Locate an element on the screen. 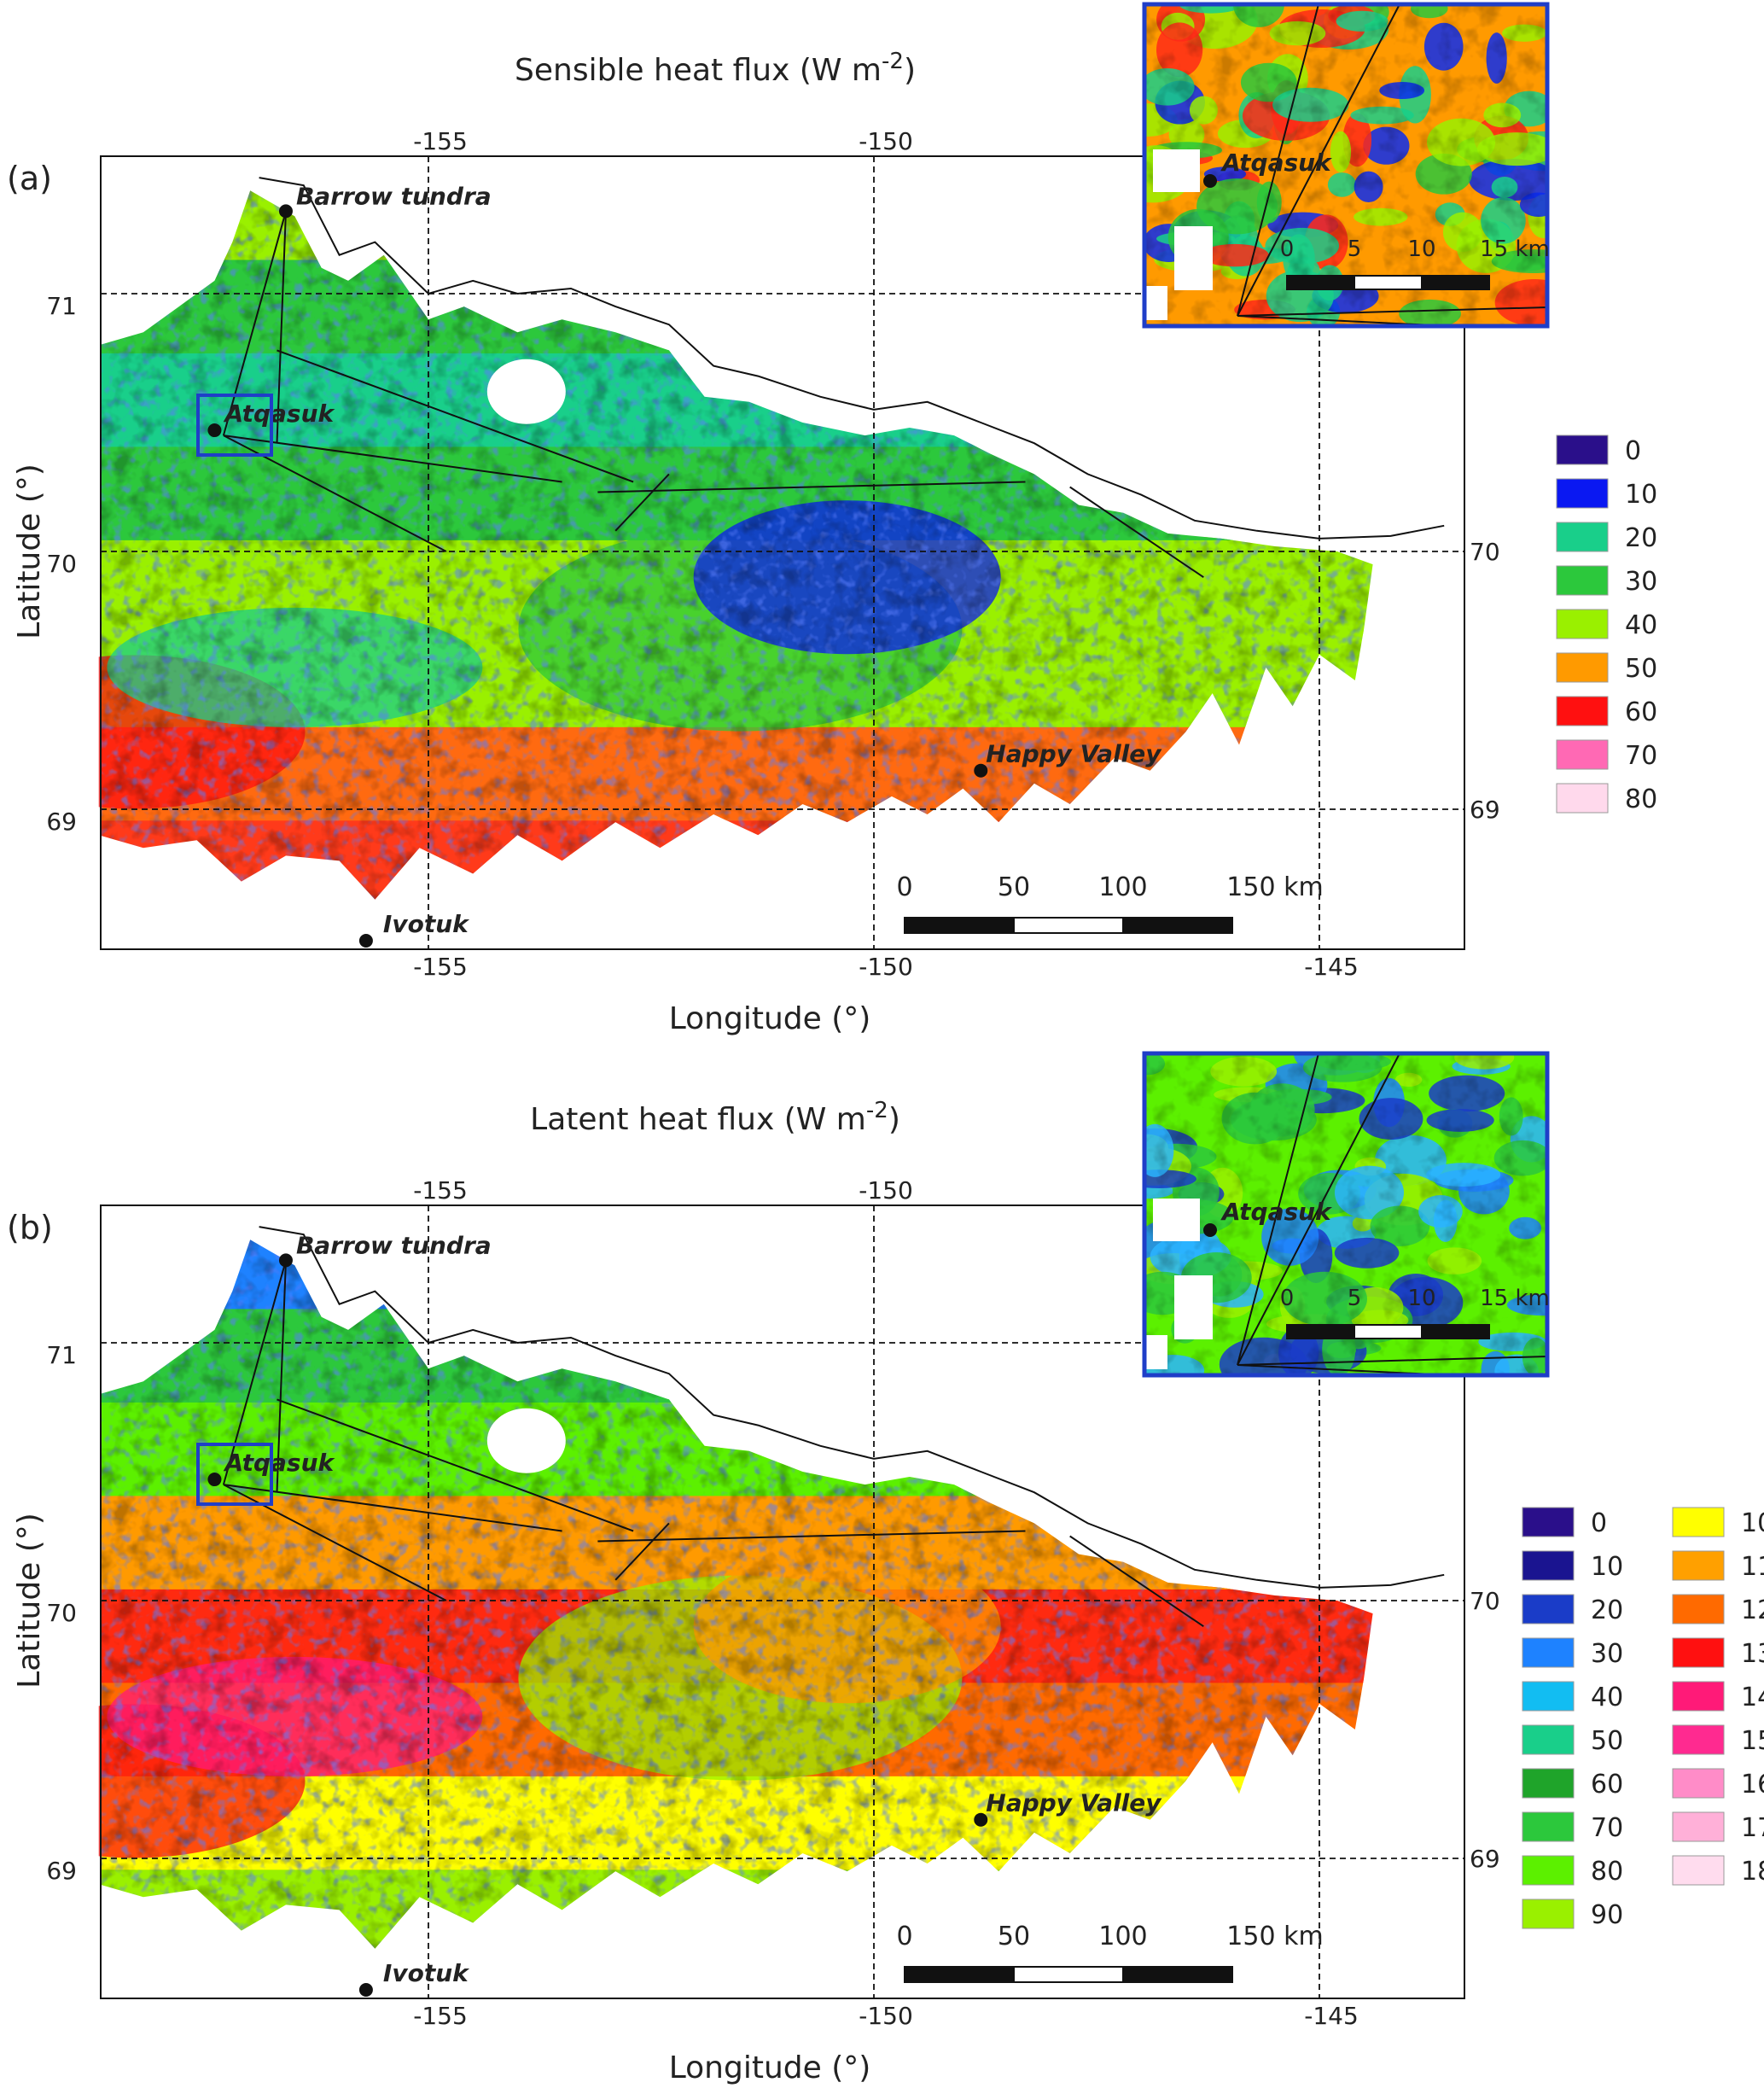  legend-label: 60 is located at coordinates (1607, 1784).